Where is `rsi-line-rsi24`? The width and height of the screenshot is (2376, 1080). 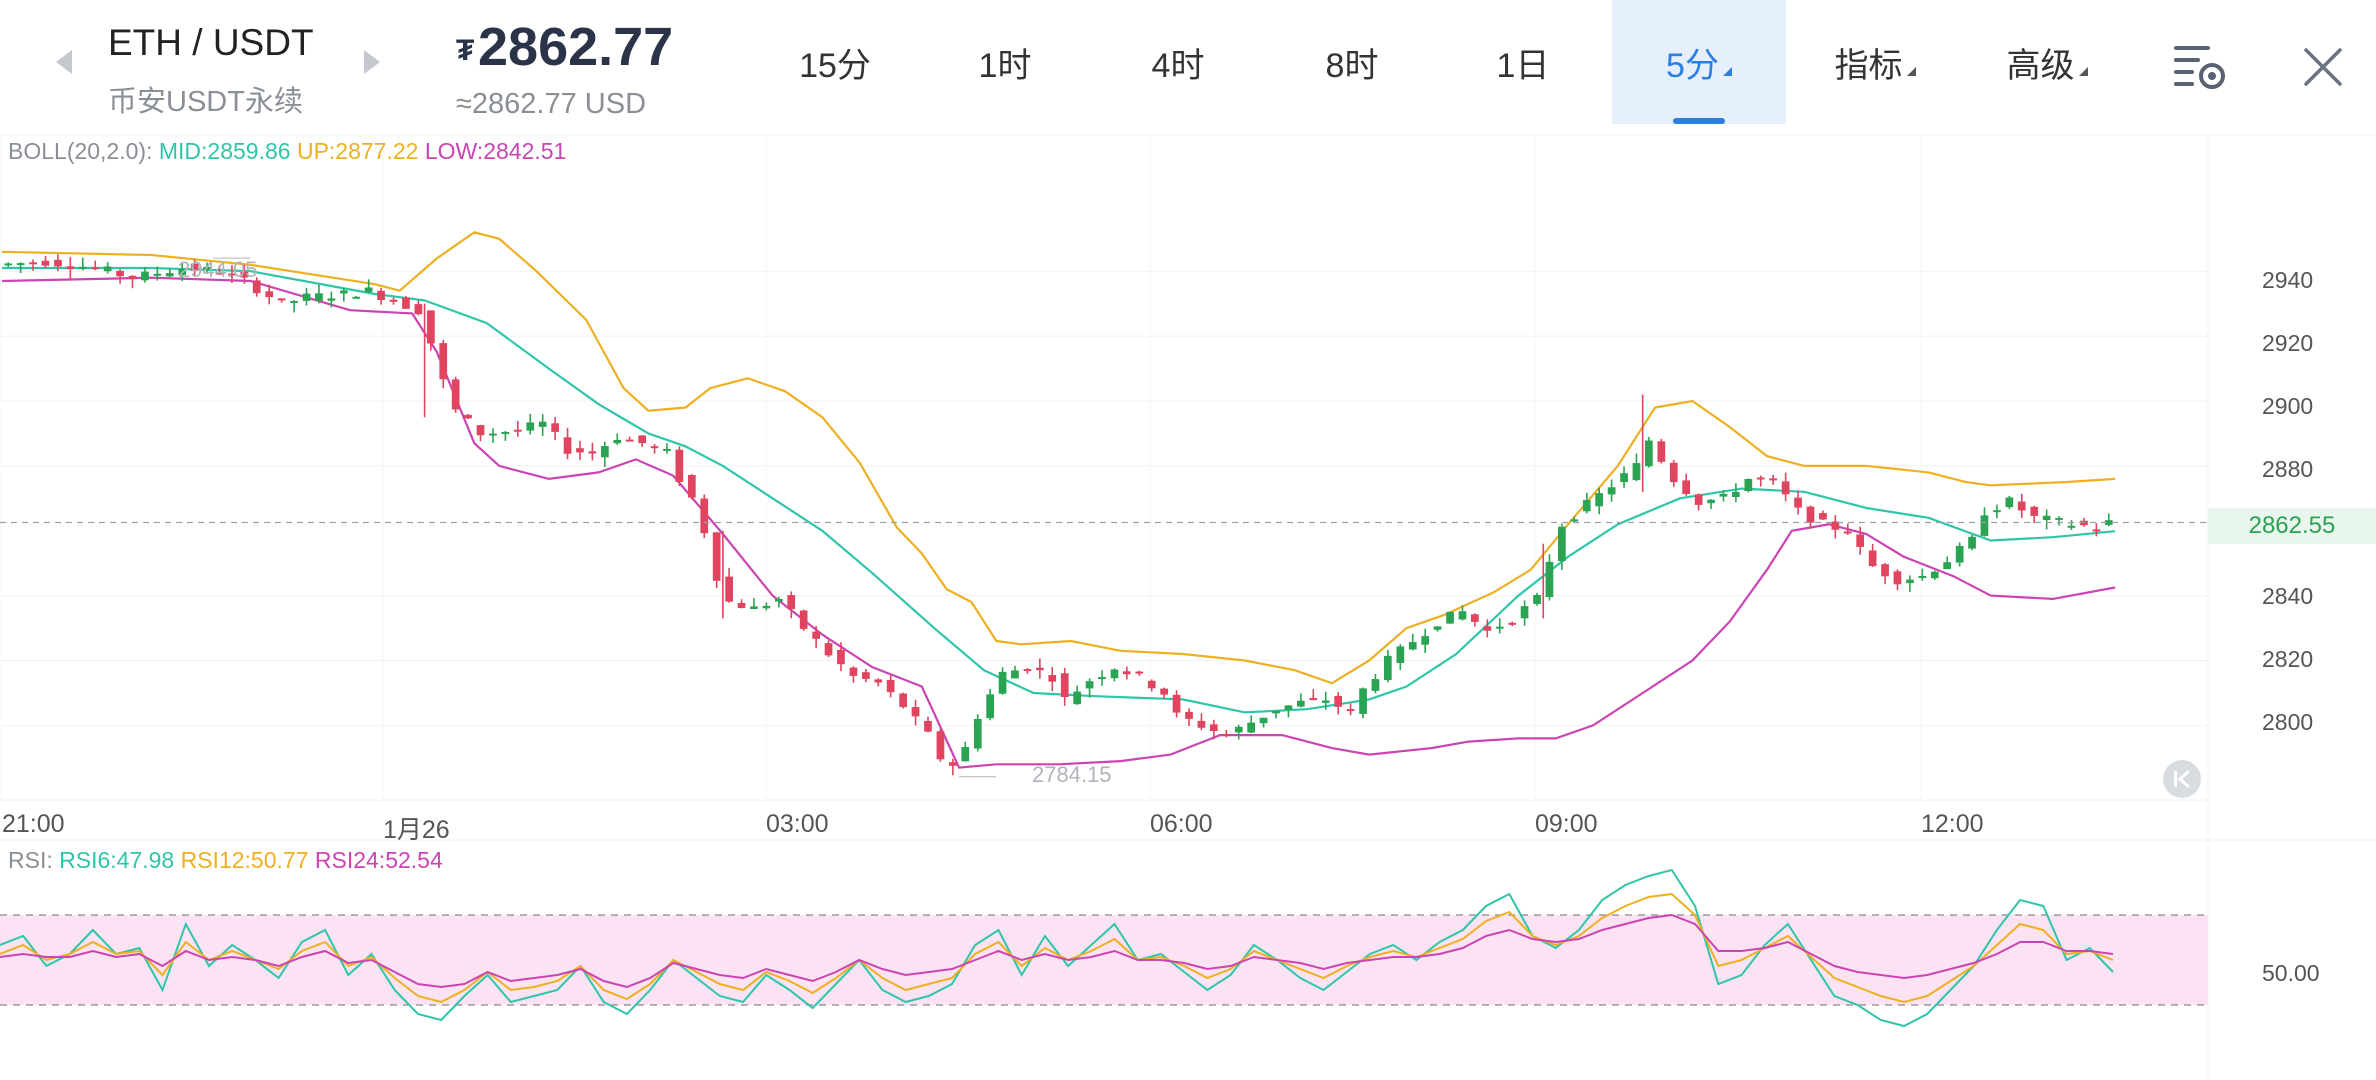
rsi-line-rsi24 is located at coordinates (1057, 951).